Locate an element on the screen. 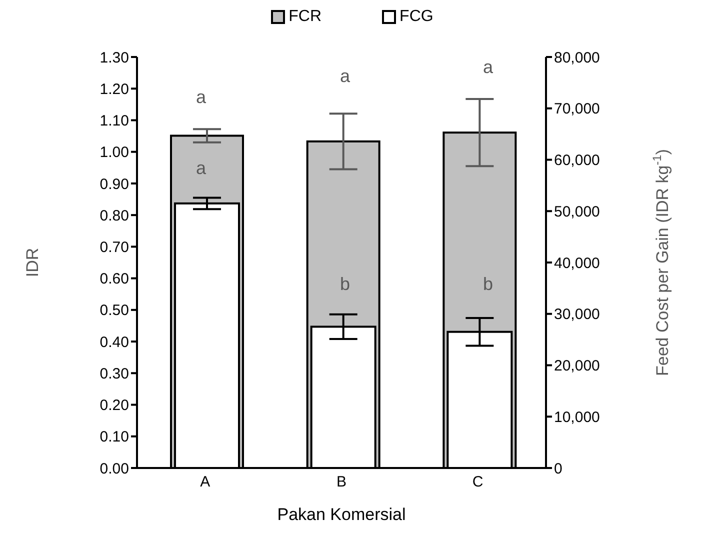 The height and width of the screenshot is (548, 705). x-tick-label: A is located at coordinates (205, 482).